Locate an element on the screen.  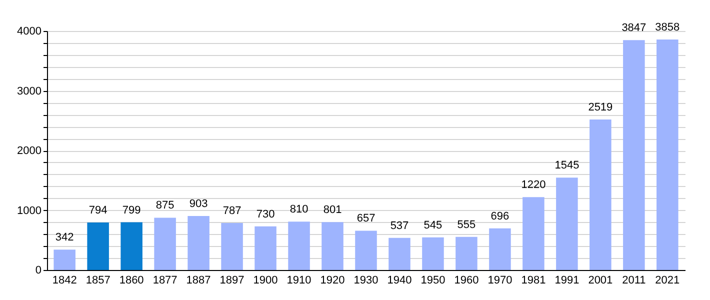
data-label: 2519 is located at coordinates (600, 107).